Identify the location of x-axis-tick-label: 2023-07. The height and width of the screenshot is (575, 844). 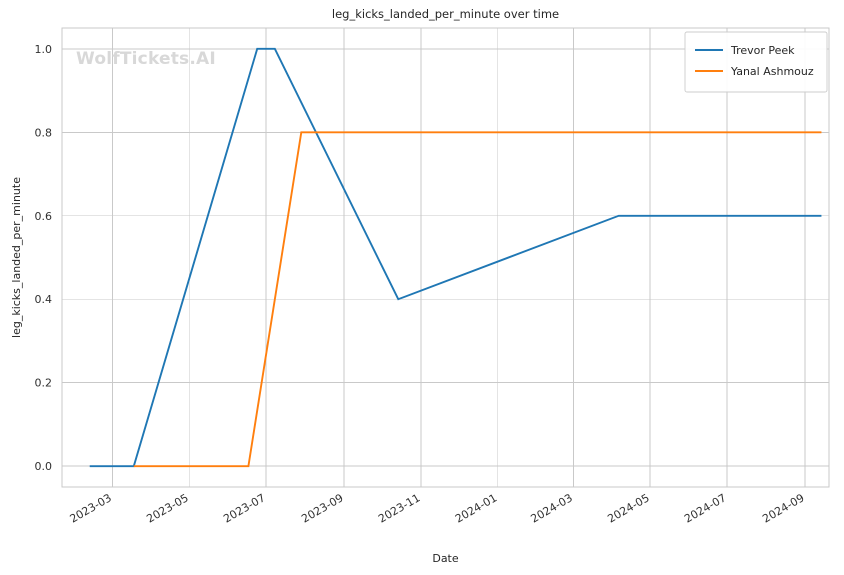
(244, 508).